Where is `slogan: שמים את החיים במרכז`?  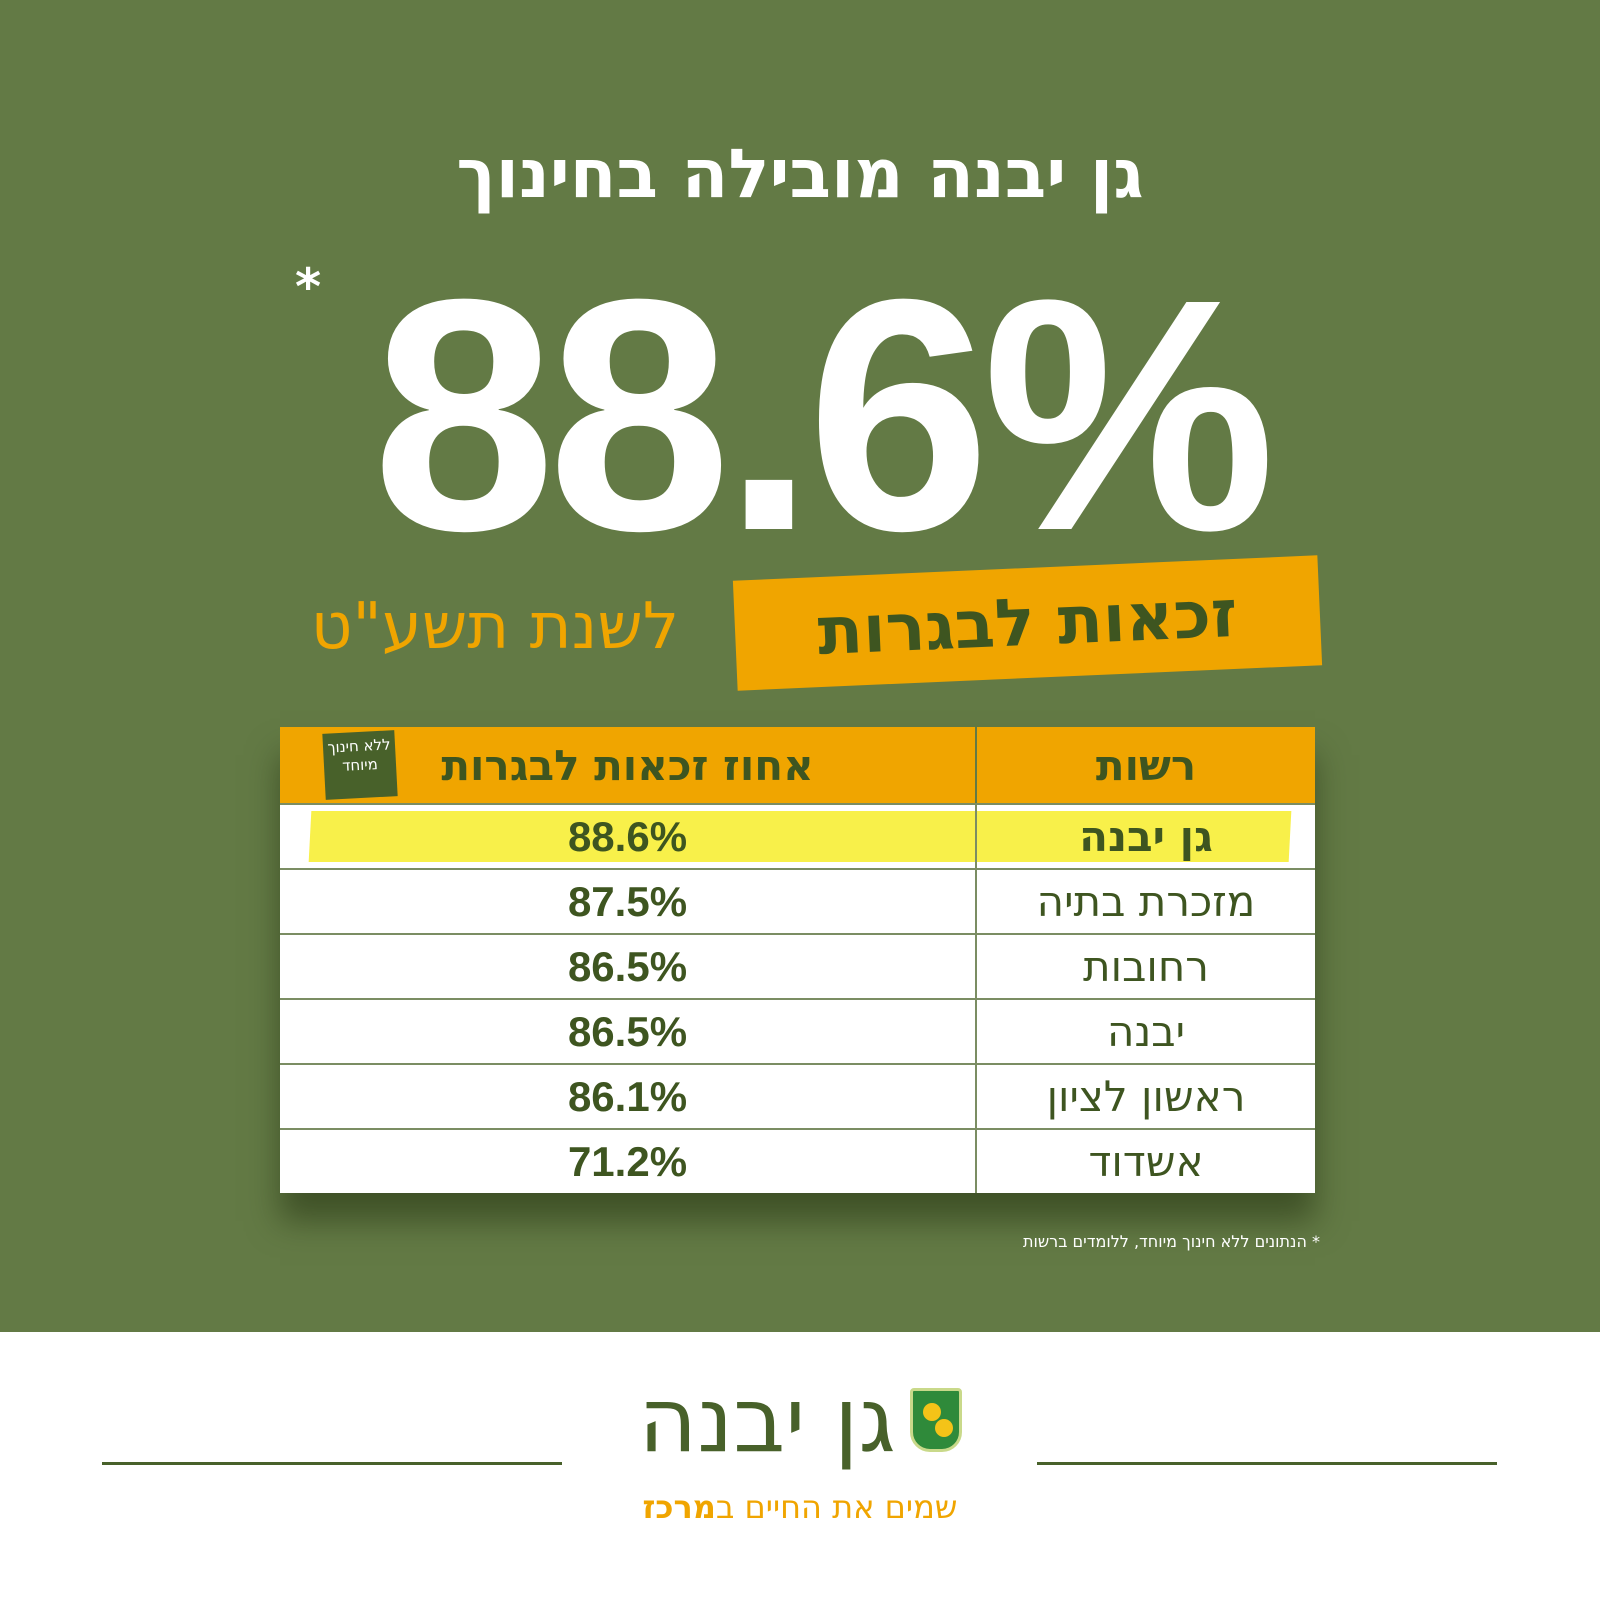 slogan: שמים את החיים במרכז is located at coordinates (800, 1507).